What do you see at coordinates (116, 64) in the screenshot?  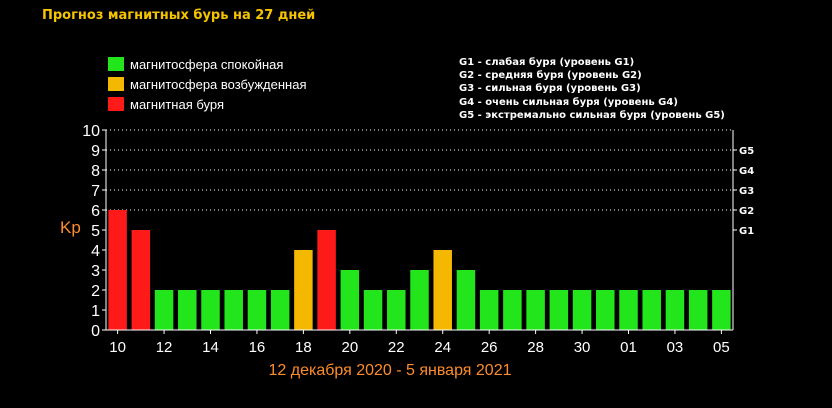 I see `legend-swatch-calm` at bounding box center [116, 64].